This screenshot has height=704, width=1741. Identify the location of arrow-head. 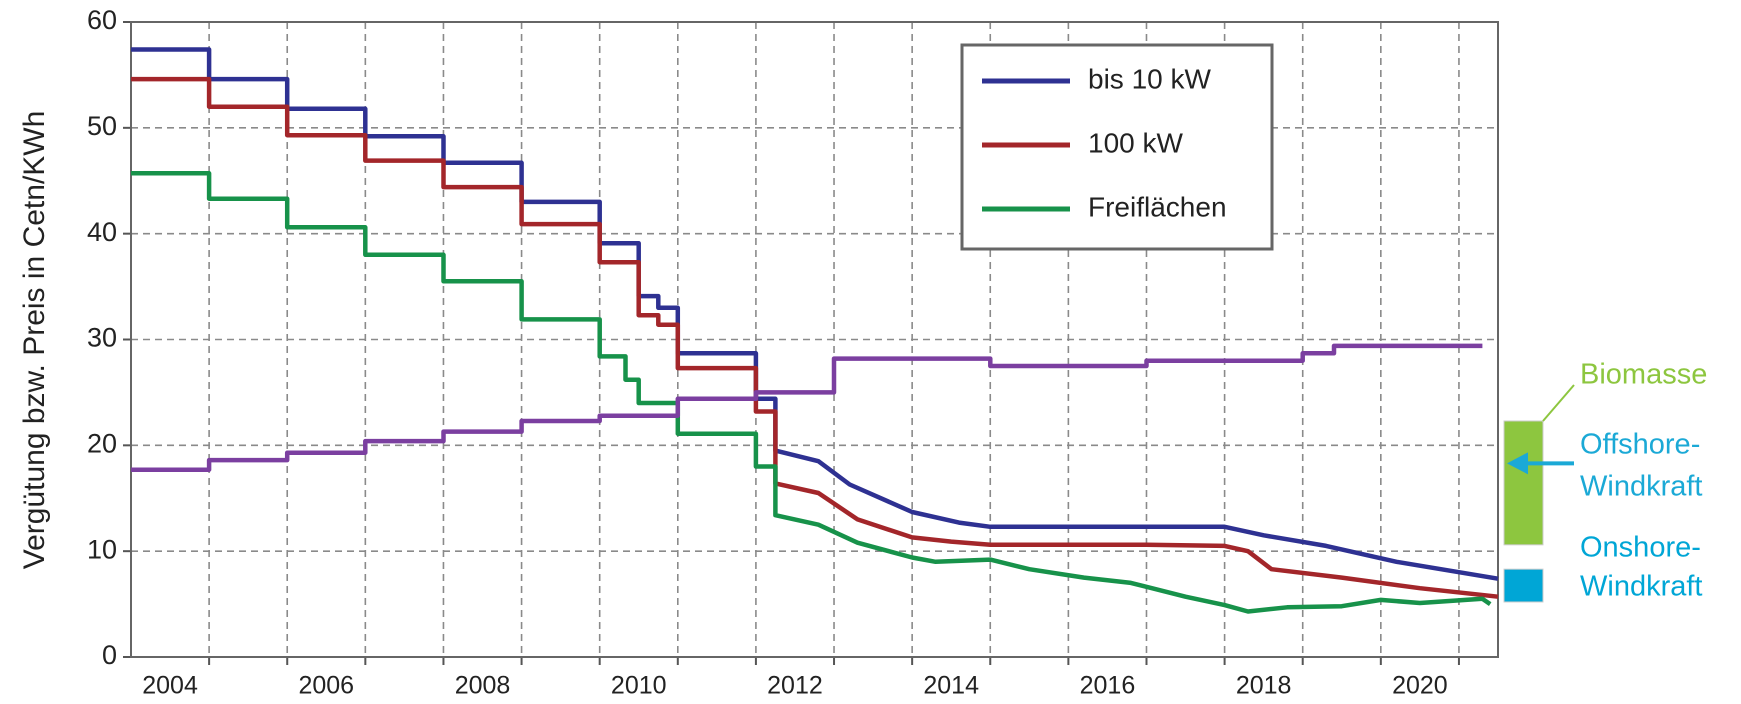
(1517, 463).